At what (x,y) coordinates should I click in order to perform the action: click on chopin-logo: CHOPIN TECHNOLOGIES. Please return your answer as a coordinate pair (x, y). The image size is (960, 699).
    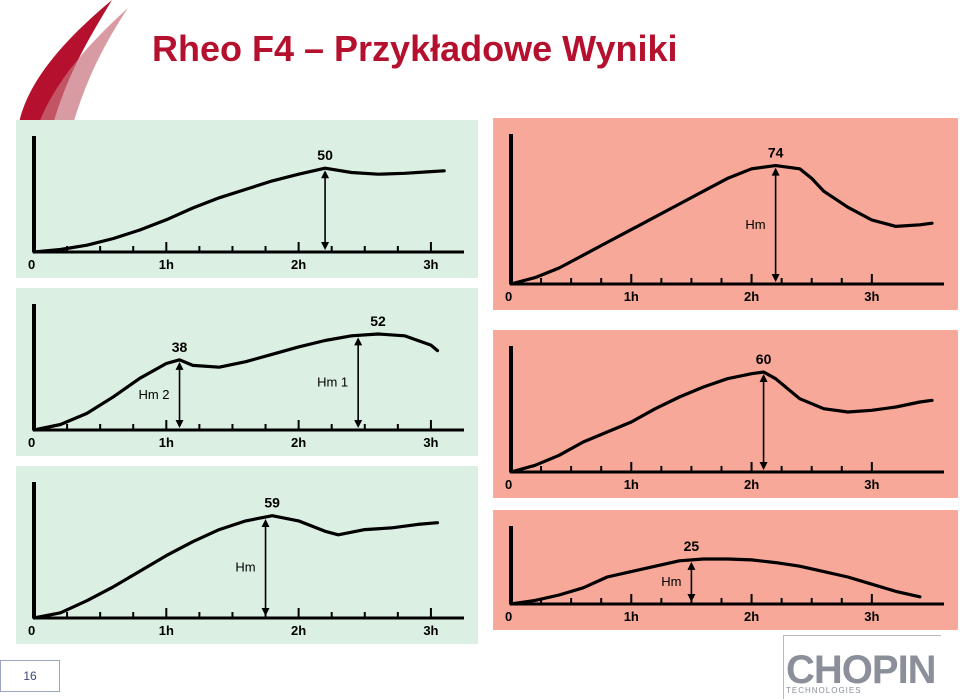
    Looking at the image, I should click on (862, 667).